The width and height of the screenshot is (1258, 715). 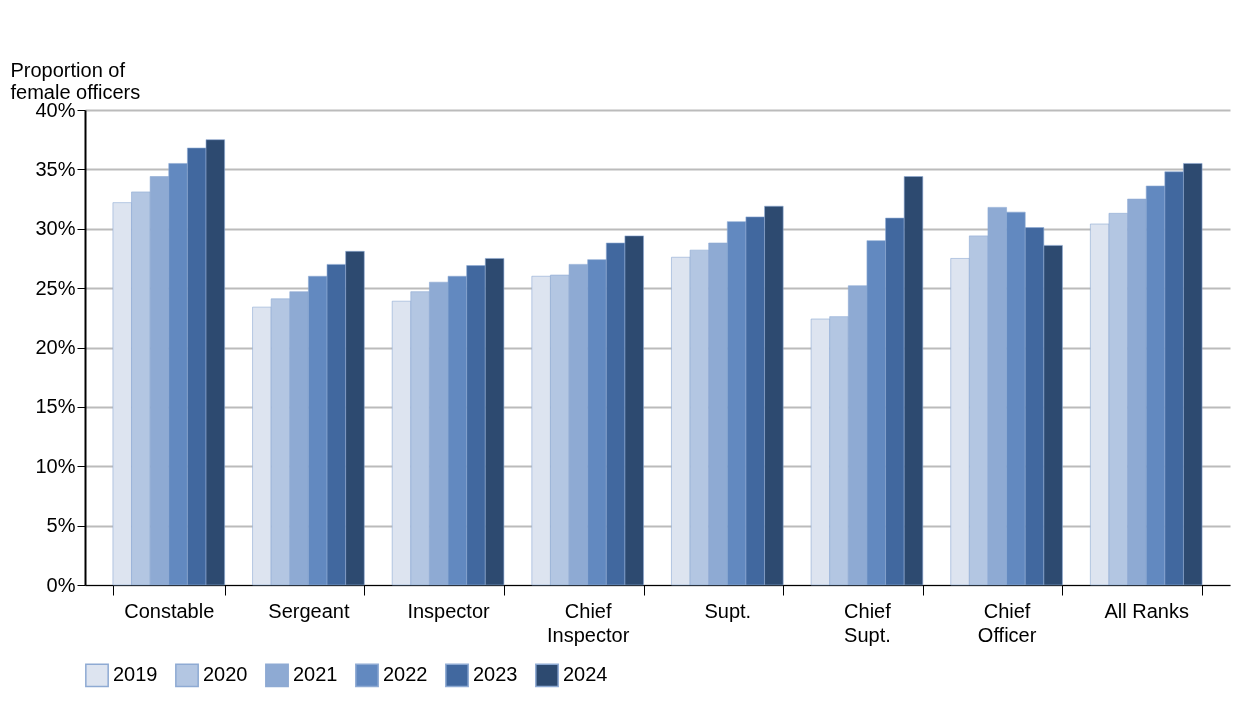 I want to click on y-tick-label: 35%, so click(x=55, y=168).